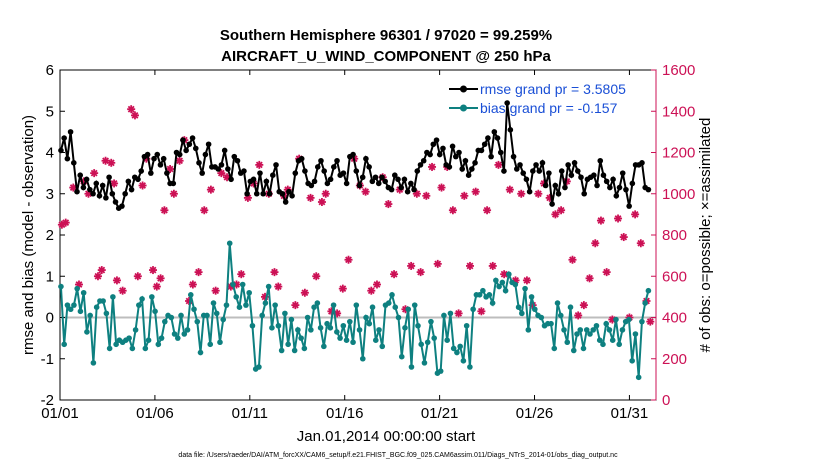  What do you see at coordinates (678, 153) in the screenshot?
I see `y-right-tick-label: 1200` at bounding box center [678, 153].